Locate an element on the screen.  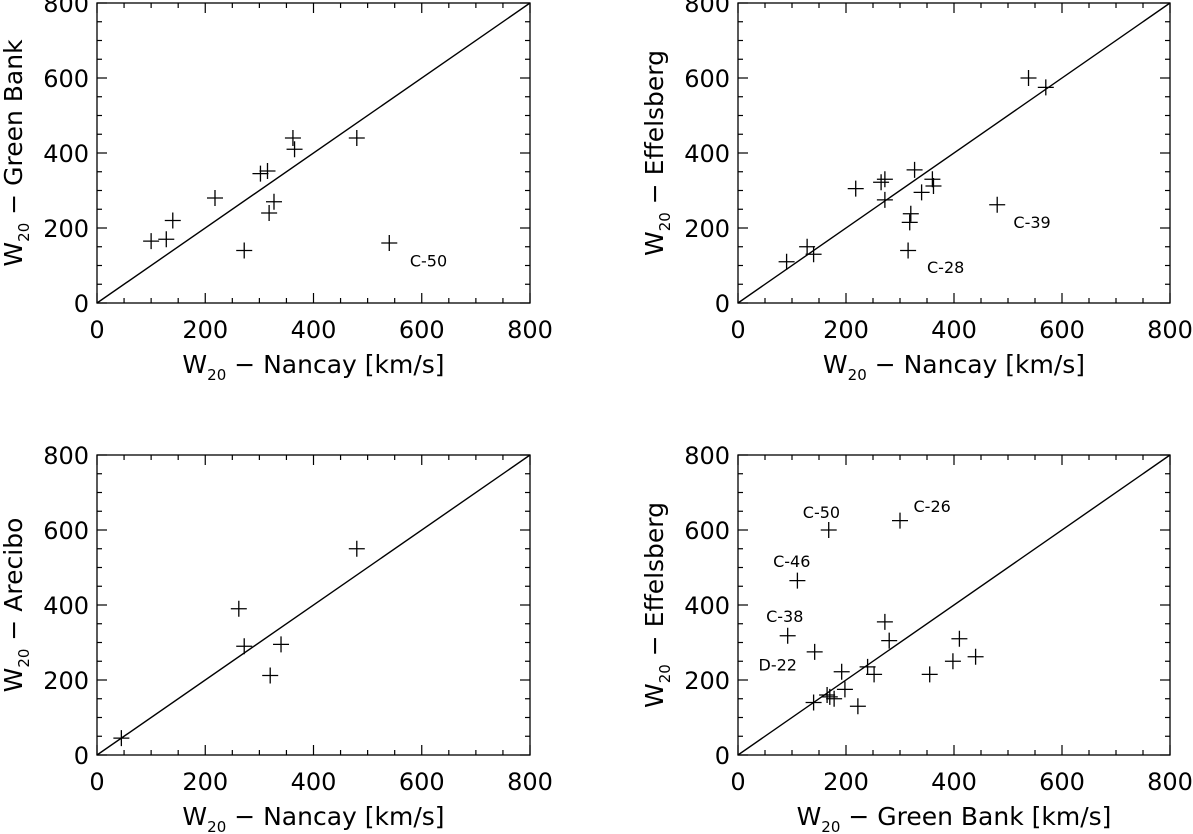
y-axis-label: W20 − Effelsberg is located at coordinates (657, 153).